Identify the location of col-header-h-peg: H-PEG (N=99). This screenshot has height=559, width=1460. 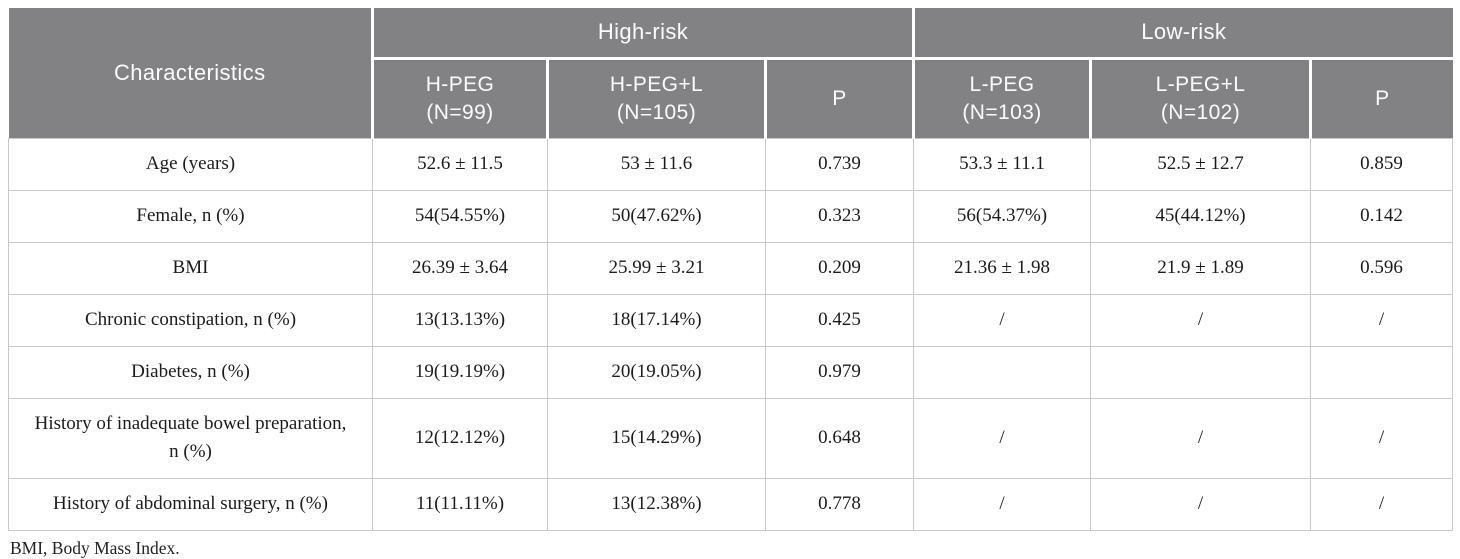
(459, 98).